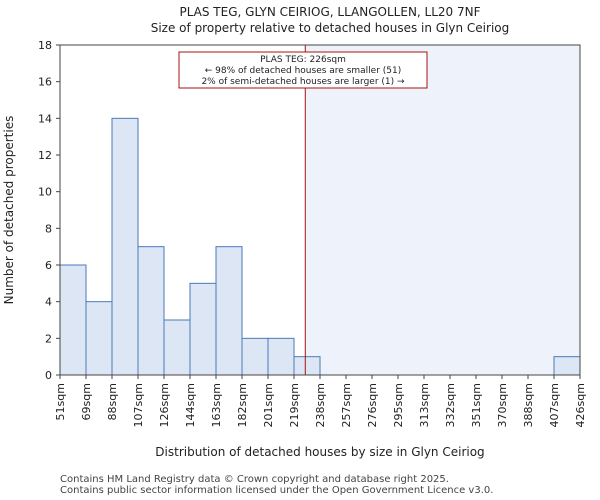 The image size is (600, 500). What do you see at coordinates (268, 405) in the screenshot?
I see `x-tick-label-201sqm: 201sqm` at bounding box center [268, 405].